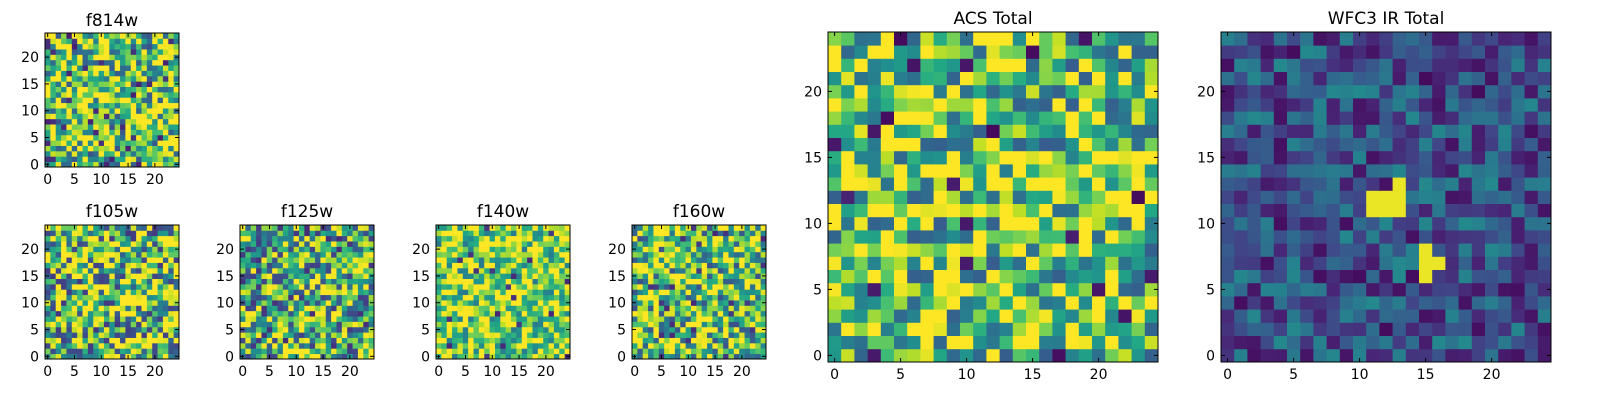 Image resolution: width=1600 pixels, height=400 pixels. What do you see at coordinates (813, 158) in the screenshot?
I see `y-tick-label: 15` at bounding box center [813, 158].